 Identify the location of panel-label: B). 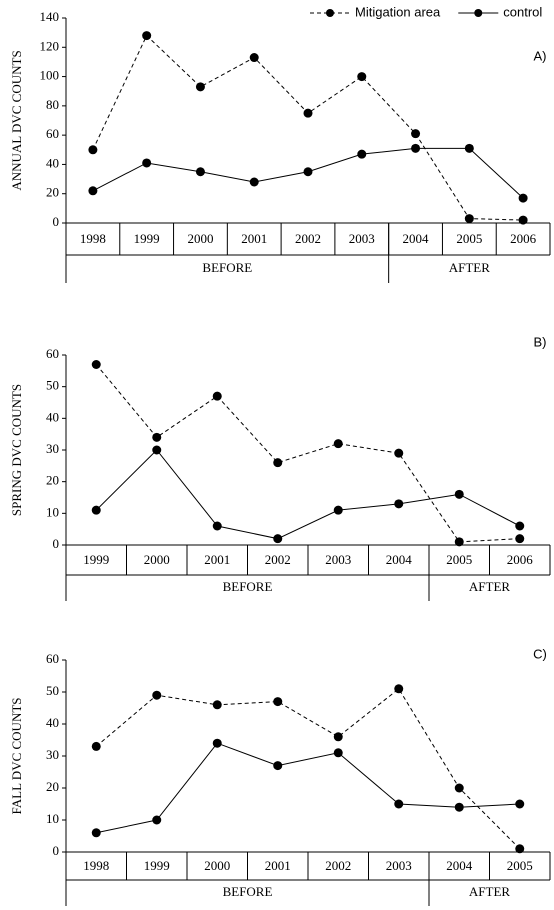
(540, 341).